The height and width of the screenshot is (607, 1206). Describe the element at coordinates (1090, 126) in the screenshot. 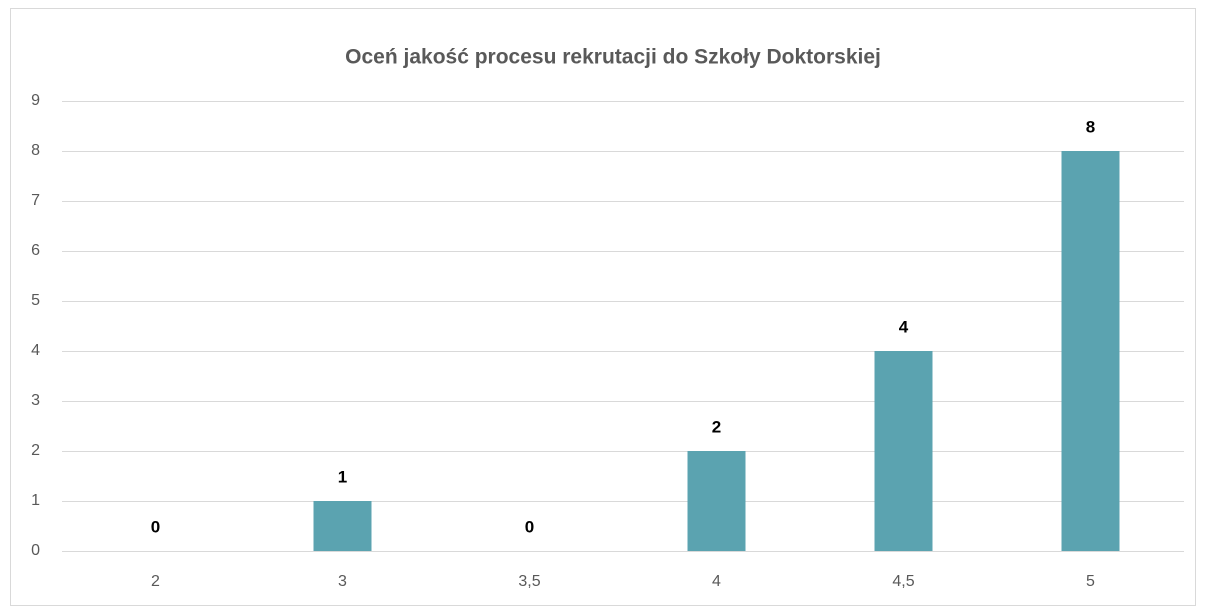

I see `value-label: 8` at that location.